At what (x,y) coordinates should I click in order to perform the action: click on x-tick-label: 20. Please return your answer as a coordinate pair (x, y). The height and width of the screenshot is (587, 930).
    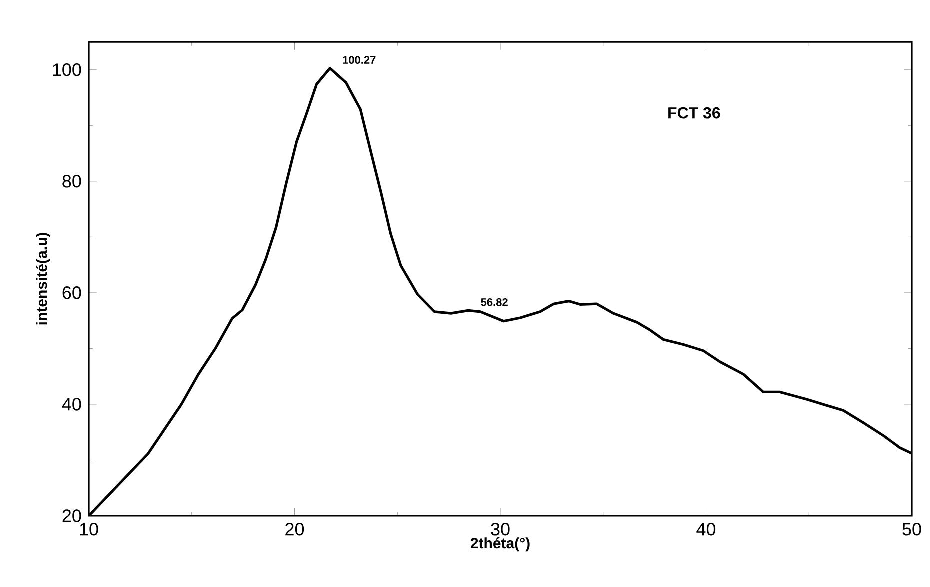
    Looking at the image, I should click on (295, 529).